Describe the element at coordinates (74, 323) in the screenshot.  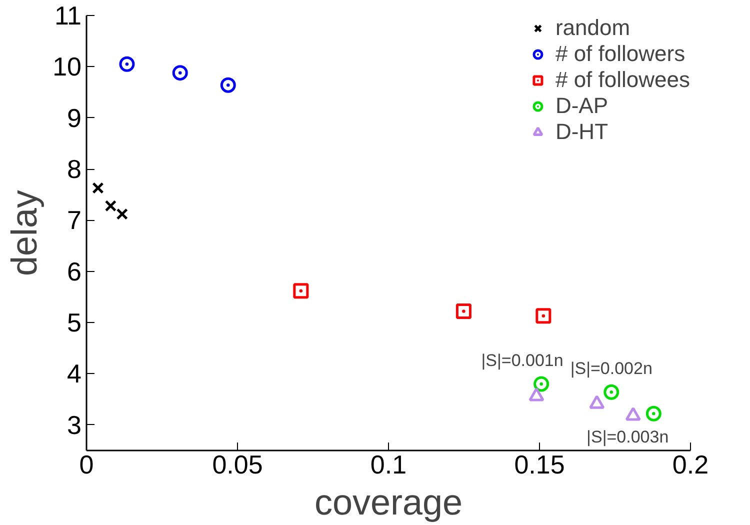
I see `y-tick-label: 5` at that location.